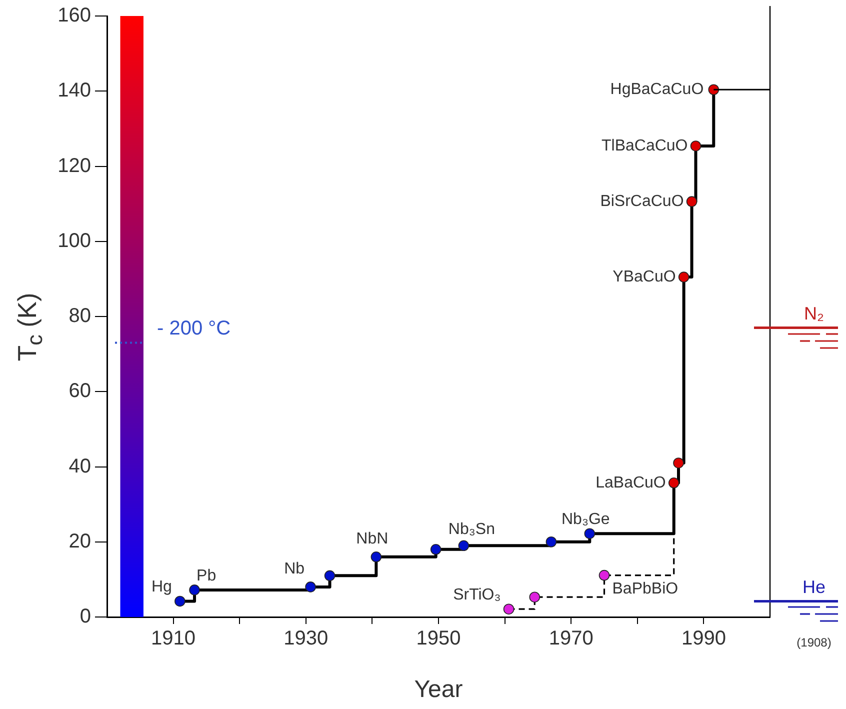 The image size is (846, 709). What do you see at coordinates (644, 145) in the screenshot?
I see `annotation: TlBaCaCuO` at bounding box center [644, 145].